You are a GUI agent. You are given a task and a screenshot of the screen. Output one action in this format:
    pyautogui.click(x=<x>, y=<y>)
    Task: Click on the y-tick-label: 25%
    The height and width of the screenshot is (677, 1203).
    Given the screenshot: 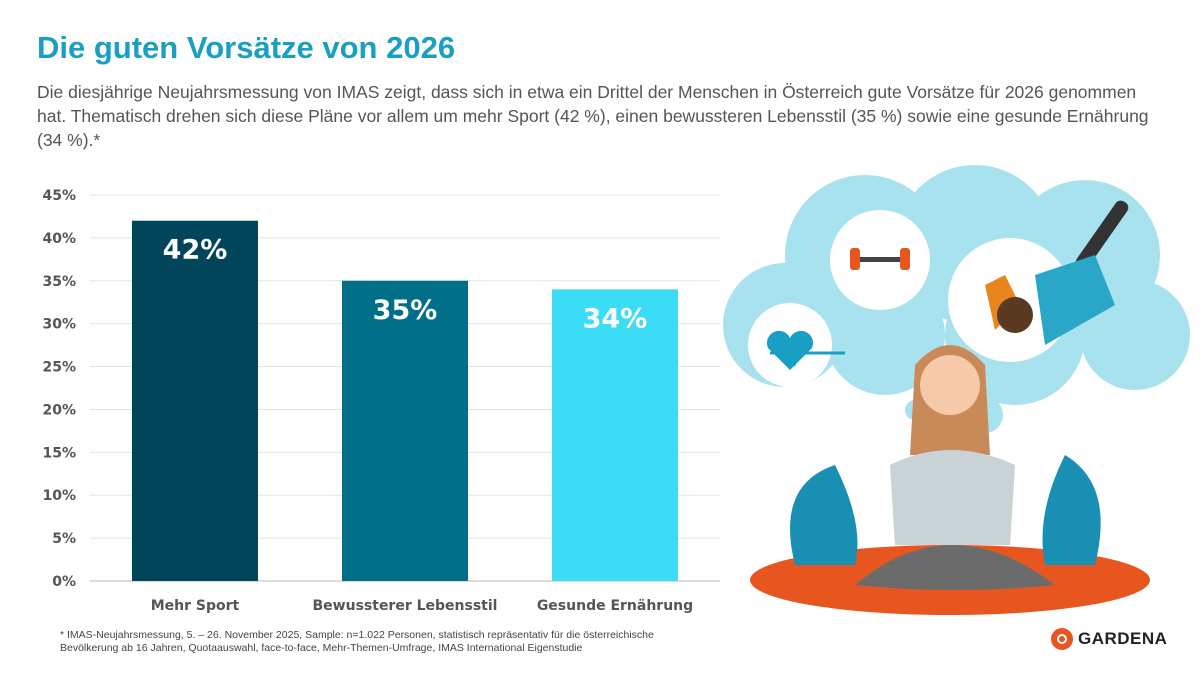 What is the action you would take?
    pyautogui.click(x=59, y=368)
    